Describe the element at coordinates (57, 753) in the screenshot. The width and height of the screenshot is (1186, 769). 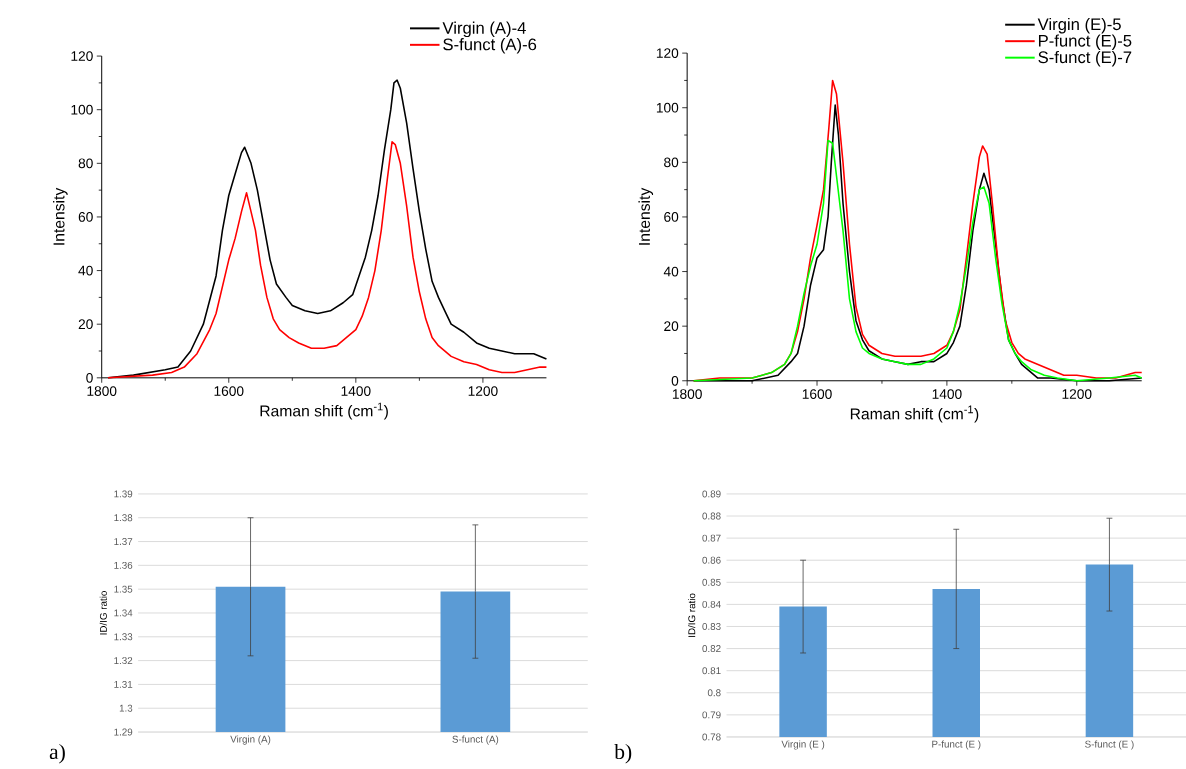
I see `text: a)` at that location.